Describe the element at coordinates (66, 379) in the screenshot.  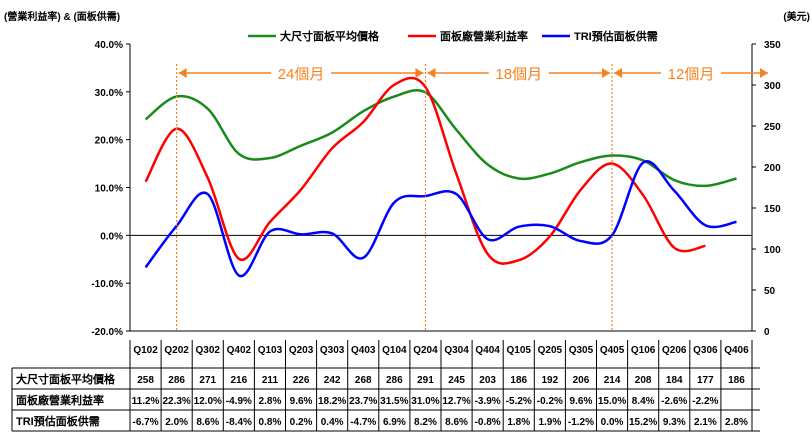
I see `table-row-label: 大尺寸面板平均價格` at that location.